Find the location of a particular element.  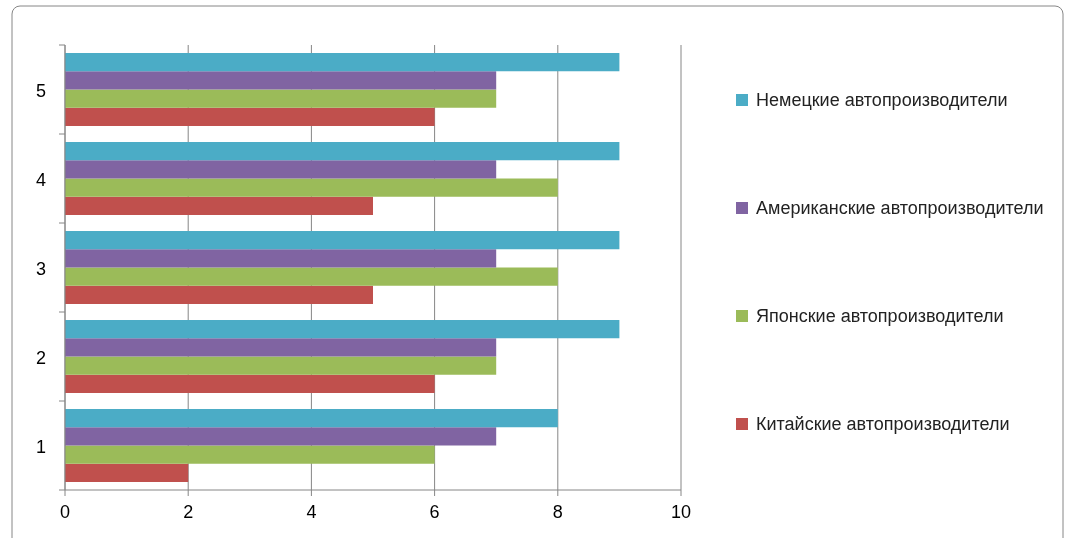

y-tick-label: 2 is located at coordinates (41, 357).